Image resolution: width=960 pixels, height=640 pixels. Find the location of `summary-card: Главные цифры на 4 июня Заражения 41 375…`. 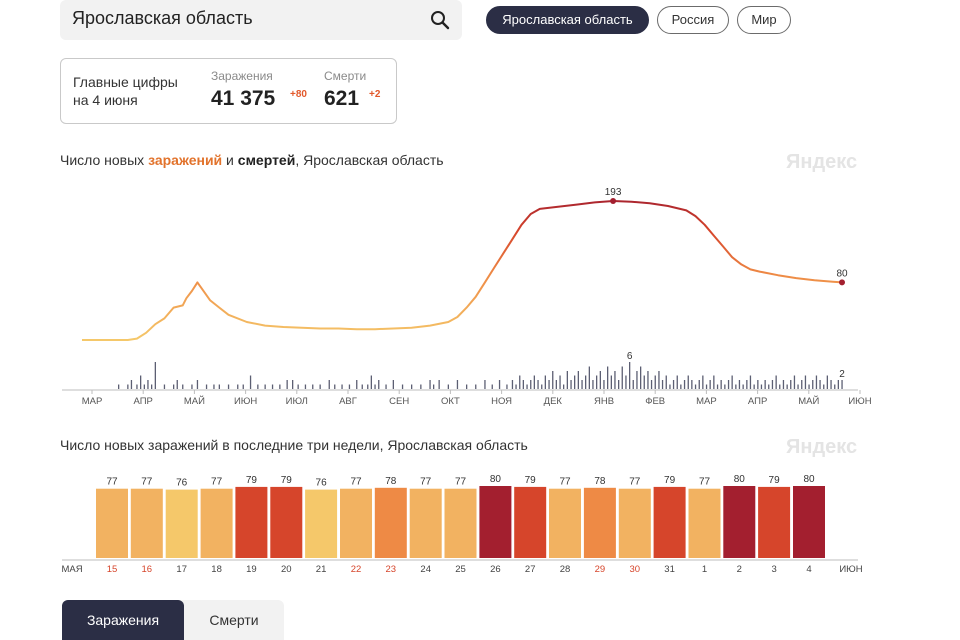

summary-card: Главные цифры на 4 июня Заражения 41 375… is located at coordinates (228, 91).